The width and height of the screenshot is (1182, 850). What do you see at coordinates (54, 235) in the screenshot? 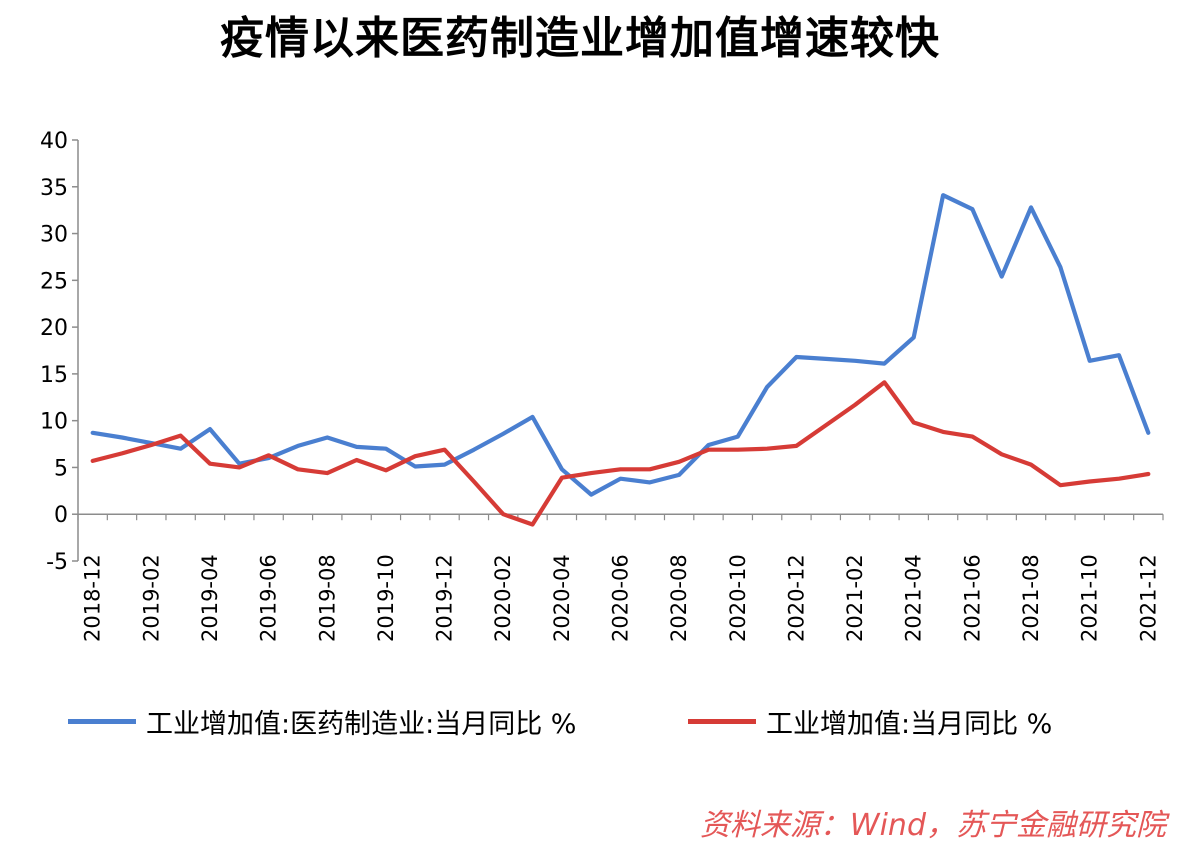
I see `y-tick-label: 30` at bounding box center [54, 235].